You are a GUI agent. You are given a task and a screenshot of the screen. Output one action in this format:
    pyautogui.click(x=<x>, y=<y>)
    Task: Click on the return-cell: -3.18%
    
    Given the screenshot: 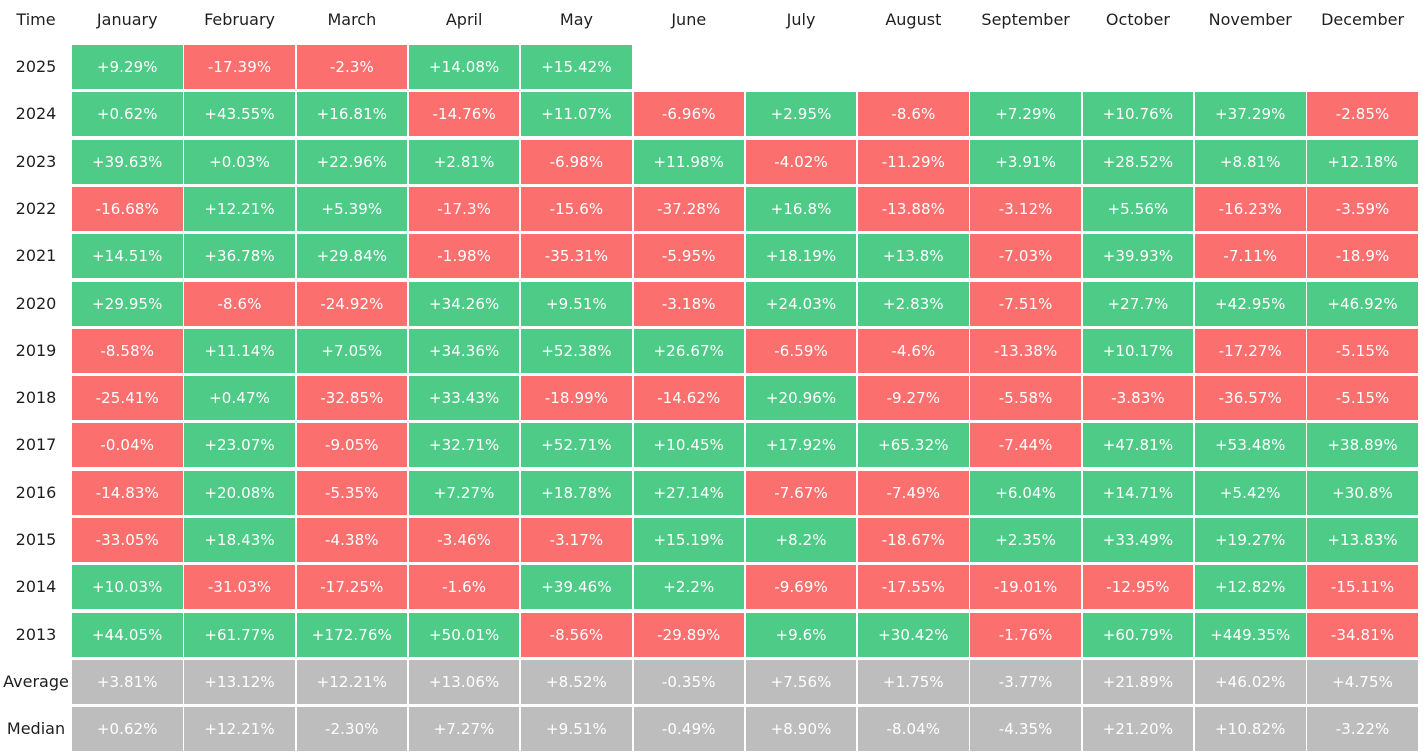 What is the action you would take?
    pyautogui.click(x=688, y=303)
    